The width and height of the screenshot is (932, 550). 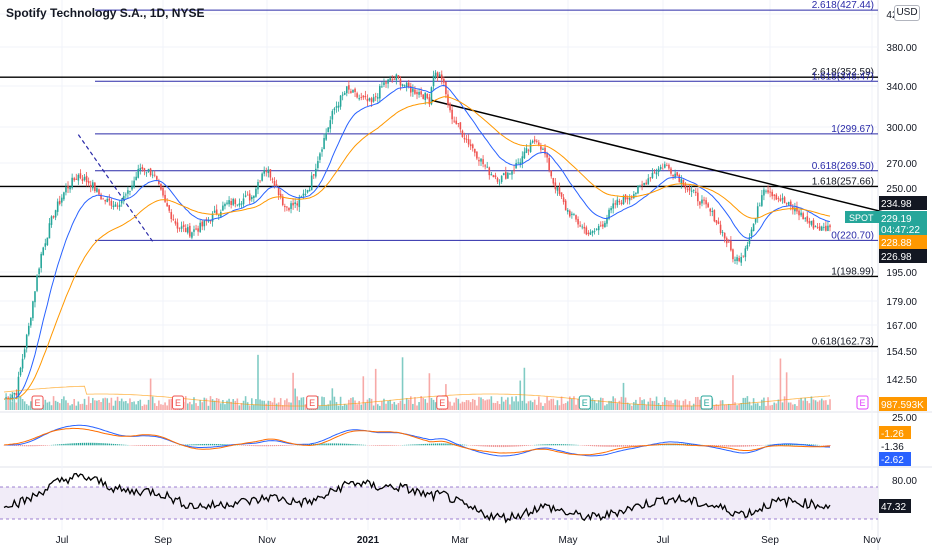 I want to click on fib-level-label: 1(299.67), so click(x=852, y=129).